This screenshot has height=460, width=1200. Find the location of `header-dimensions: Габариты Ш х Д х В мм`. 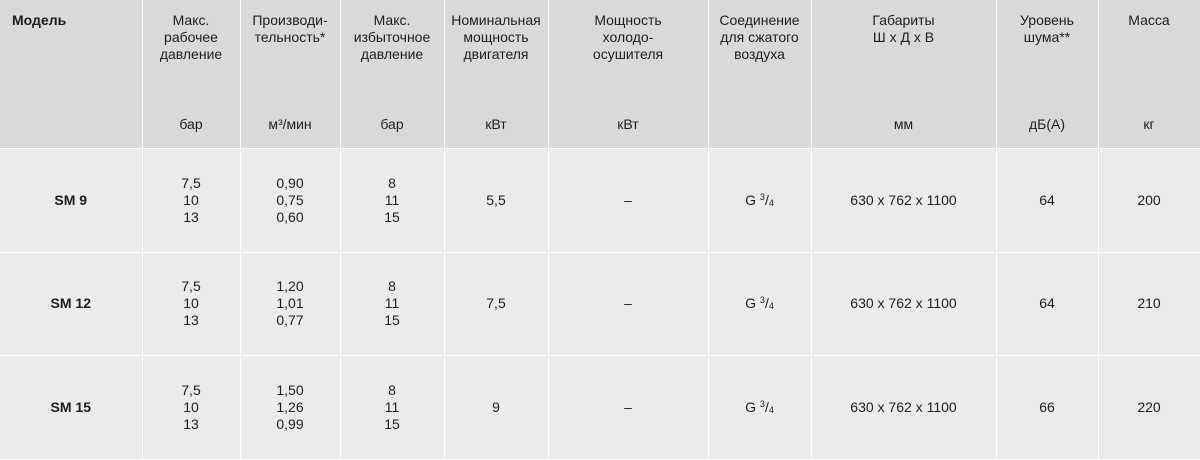

header-dimensions: Габариты Ш х Д х В мм is located at coordinates (904, 74).